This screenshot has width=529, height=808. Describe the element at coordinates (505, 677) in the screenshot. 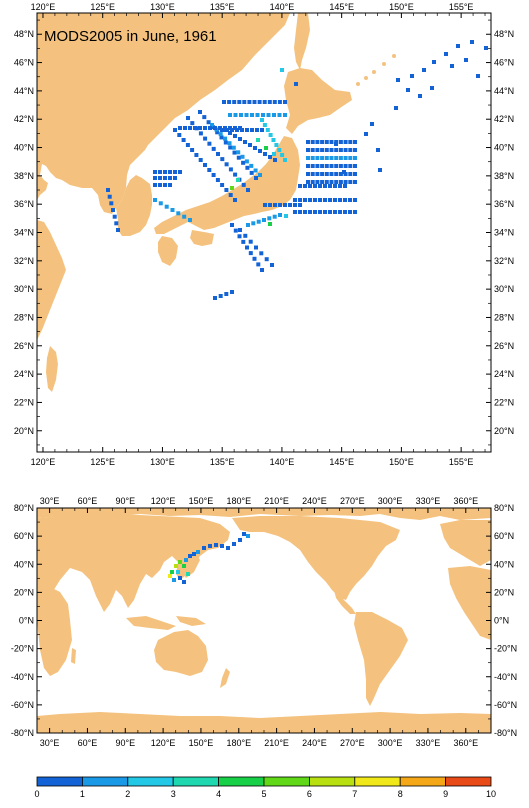

I see `lat-tick-label-right: -40°N` at that location.